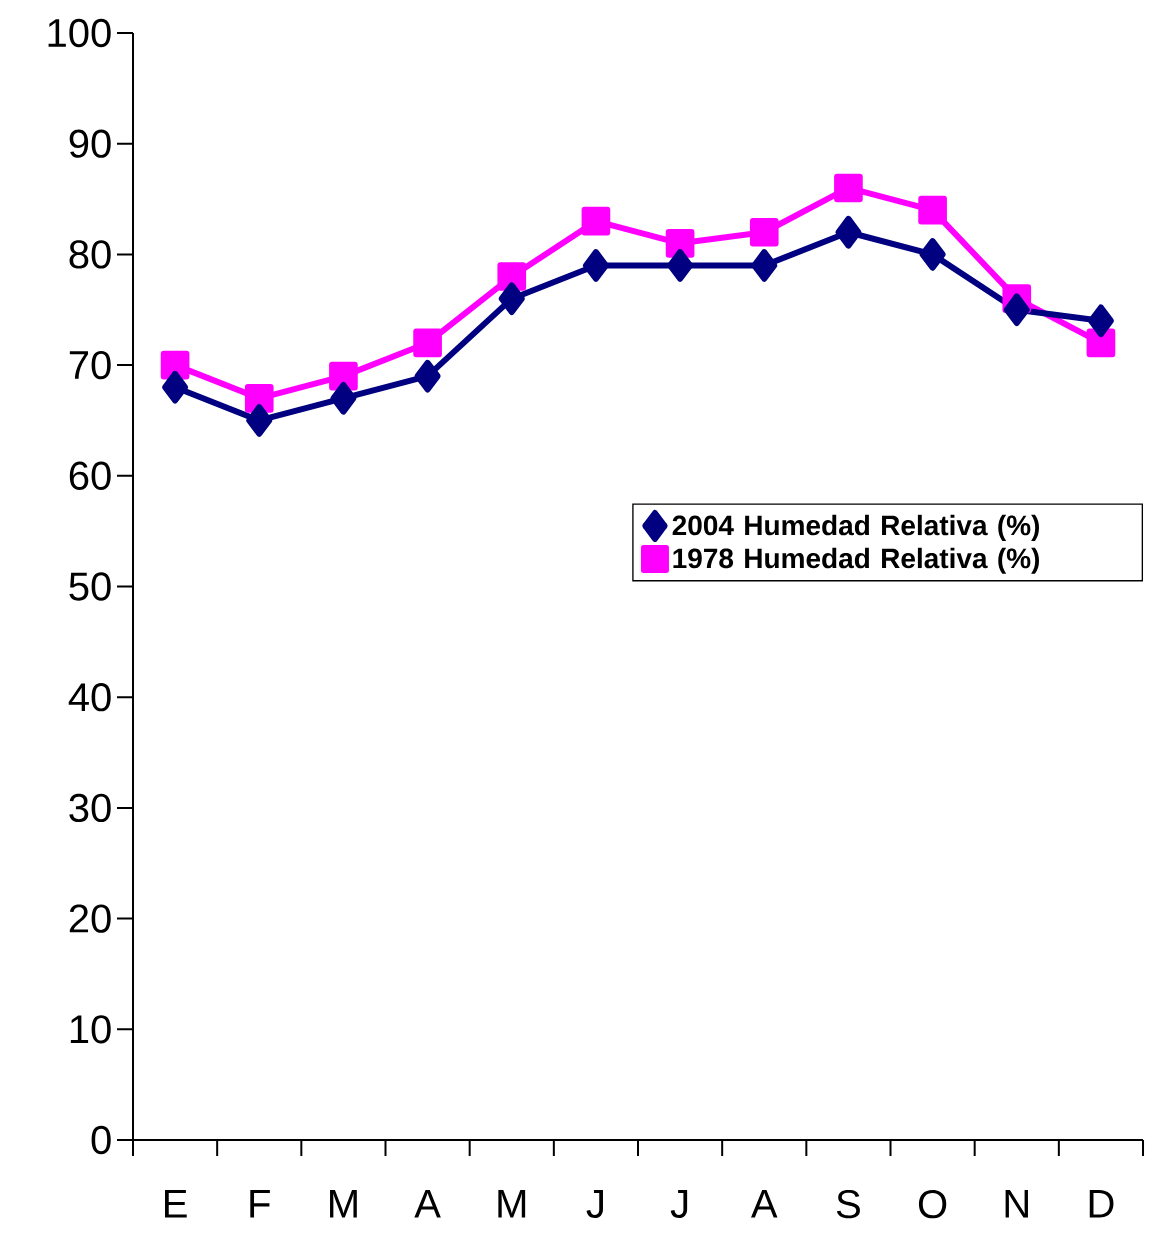  Describe the element at coordinates (90, 808) in the screenshot. I see `y-tick-label: 30` at that location.